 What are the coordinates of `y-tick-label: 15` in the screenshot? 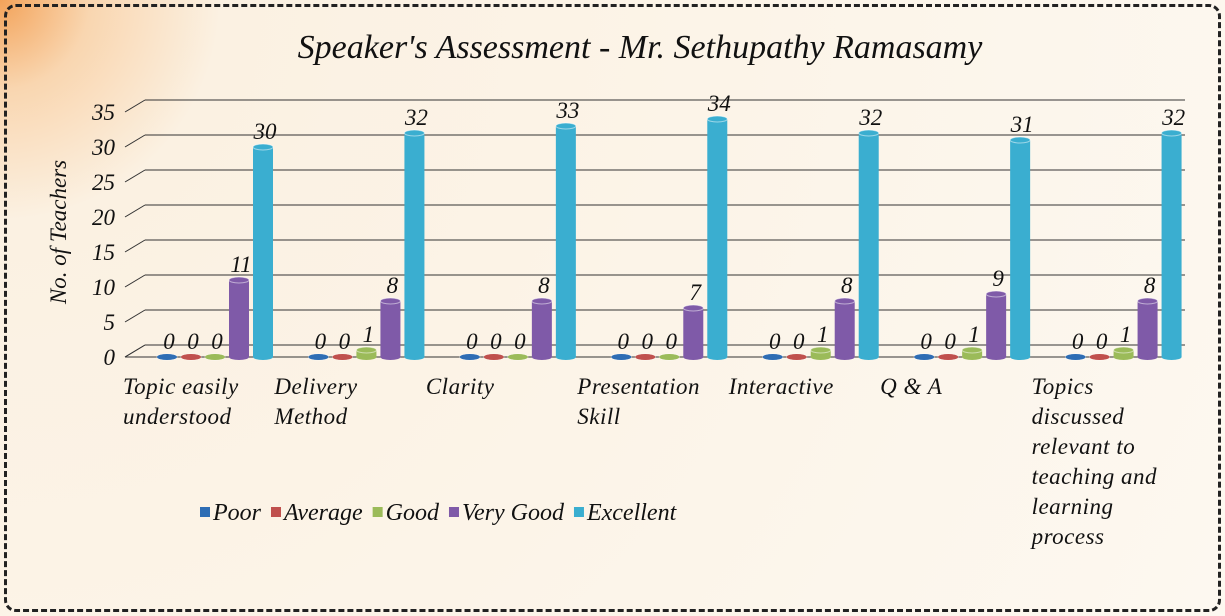 It's located at (103, 252).